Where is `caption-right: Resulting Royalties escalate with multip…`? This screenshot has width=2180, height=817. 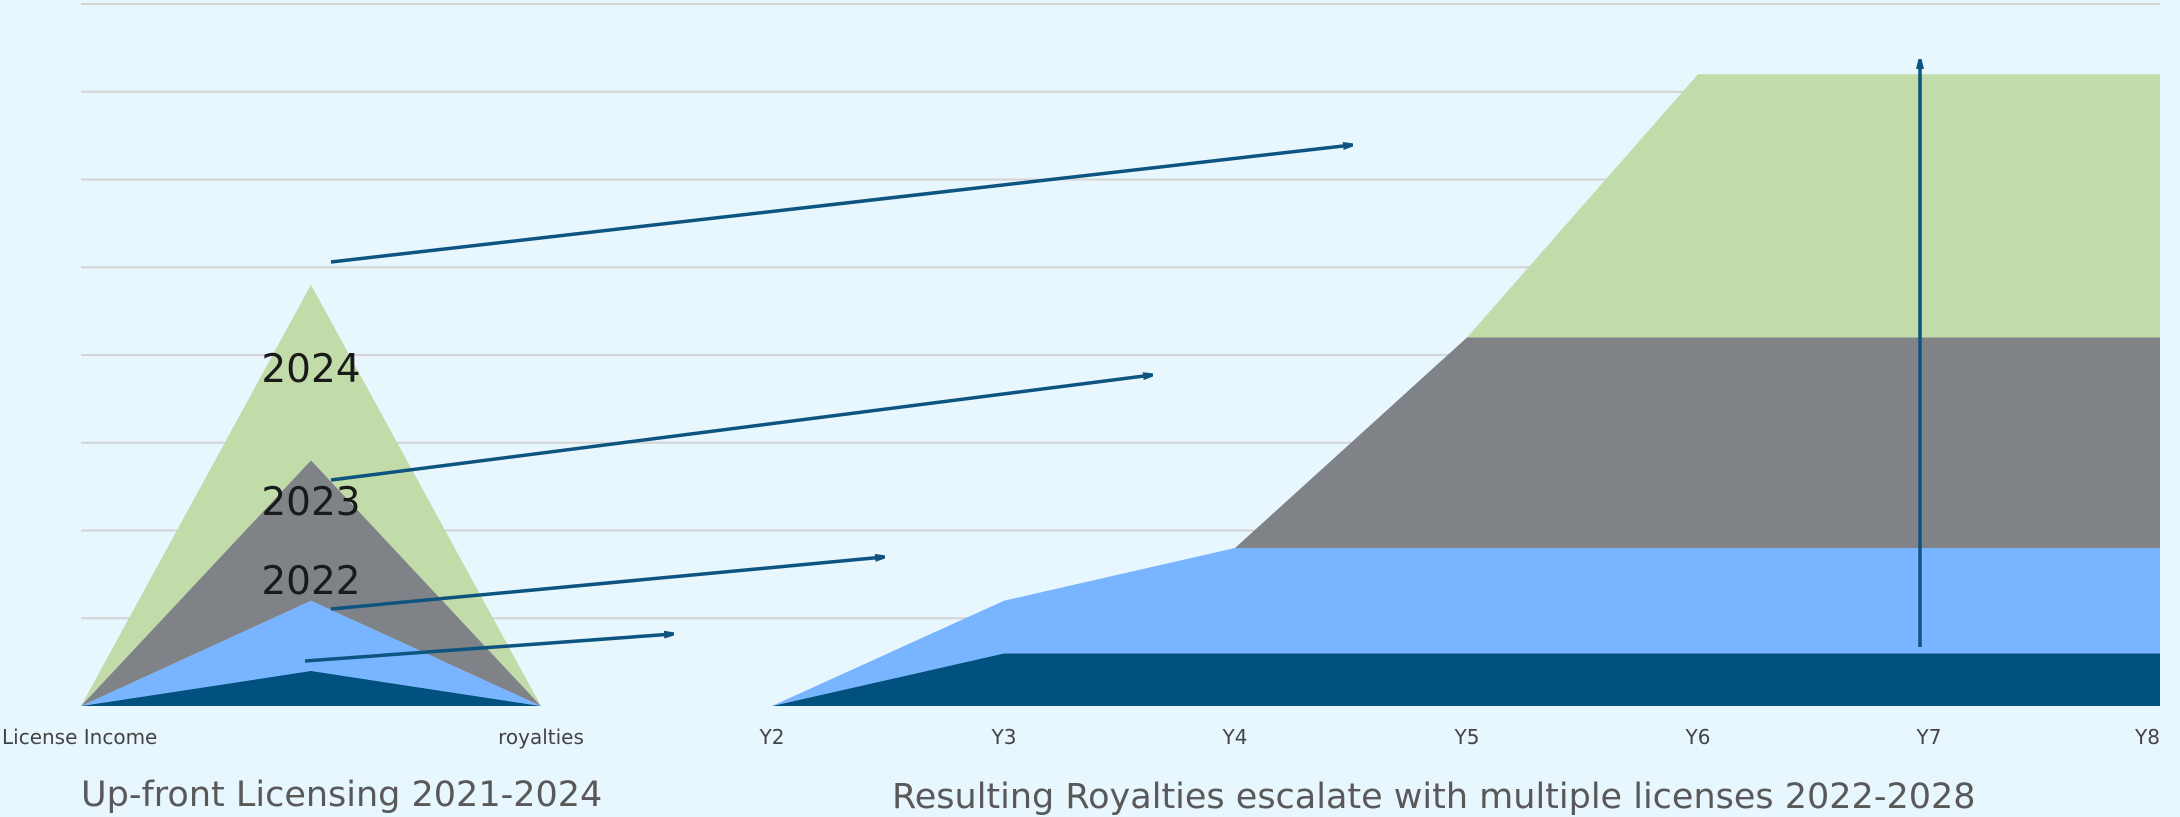
caption-right: Resulting Royalties escalate with multip… is located at coordinates (1434, 797).